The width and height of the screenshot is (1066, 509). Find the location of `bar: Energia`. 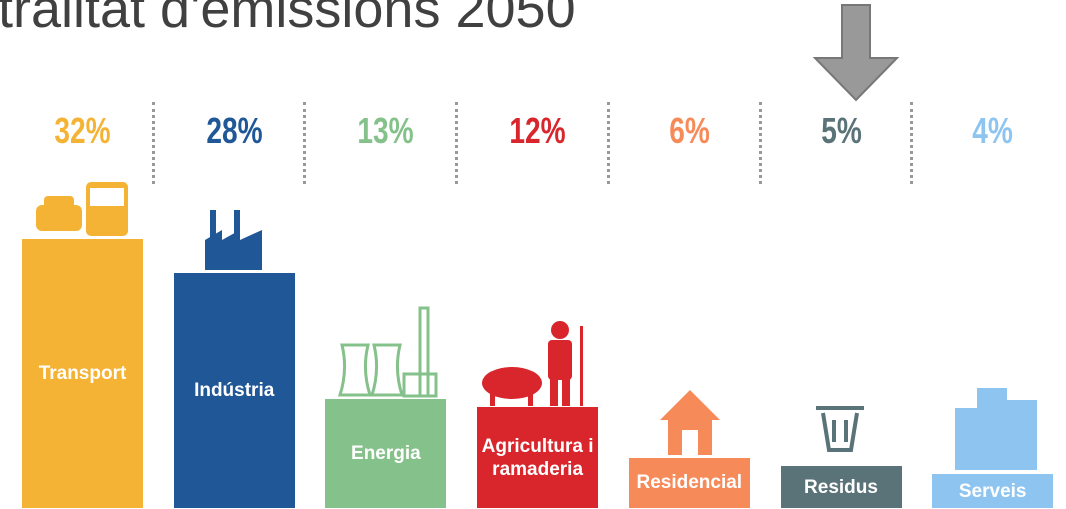

bar: Energia is located at coordinates (386, 453).